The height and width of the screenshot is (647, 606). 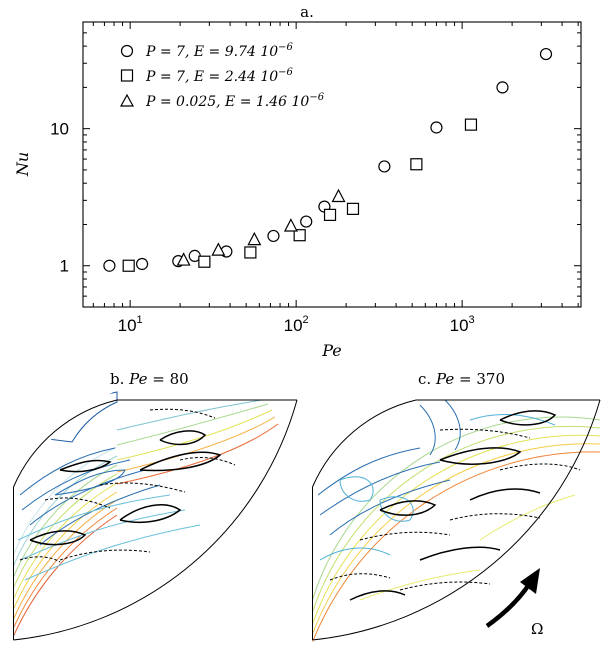 I want to click on x-tick-label: 10², so click(x=296, y=324).